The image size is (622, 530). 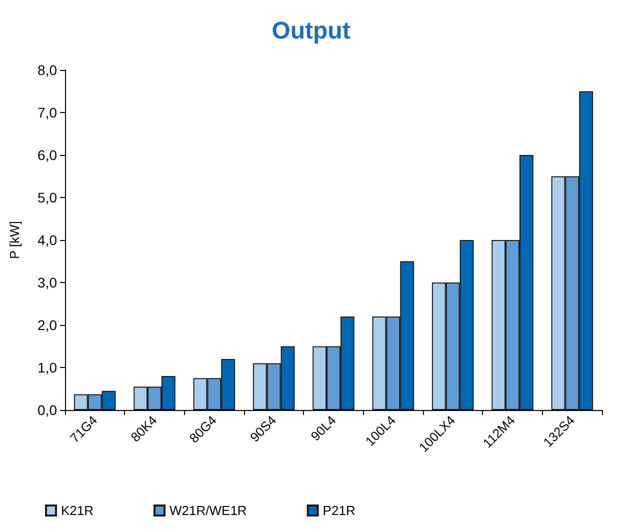 I want to click on y-tick-label: 7,0, so click(x=48, y=112).